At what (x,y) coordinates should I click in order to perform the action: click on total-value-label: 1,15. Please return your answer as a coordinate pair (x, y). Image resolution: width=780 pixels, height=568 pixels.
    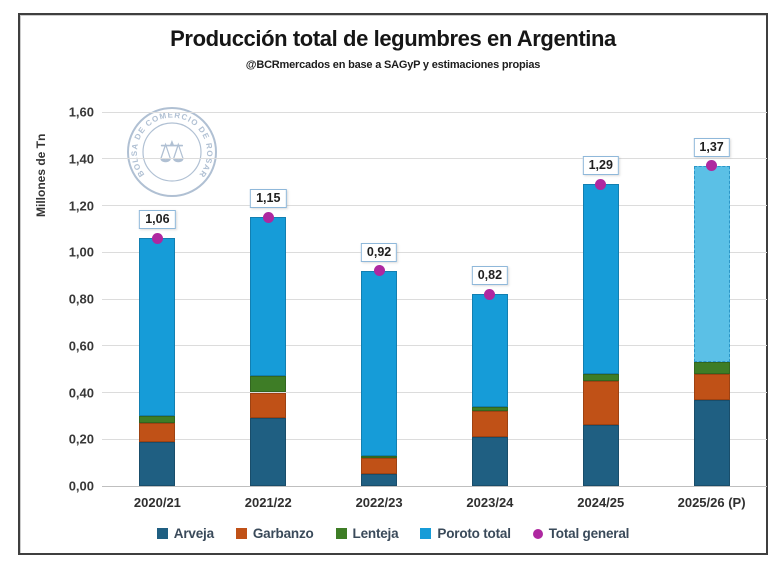
    Looking at the image, I should click on (268, 199).